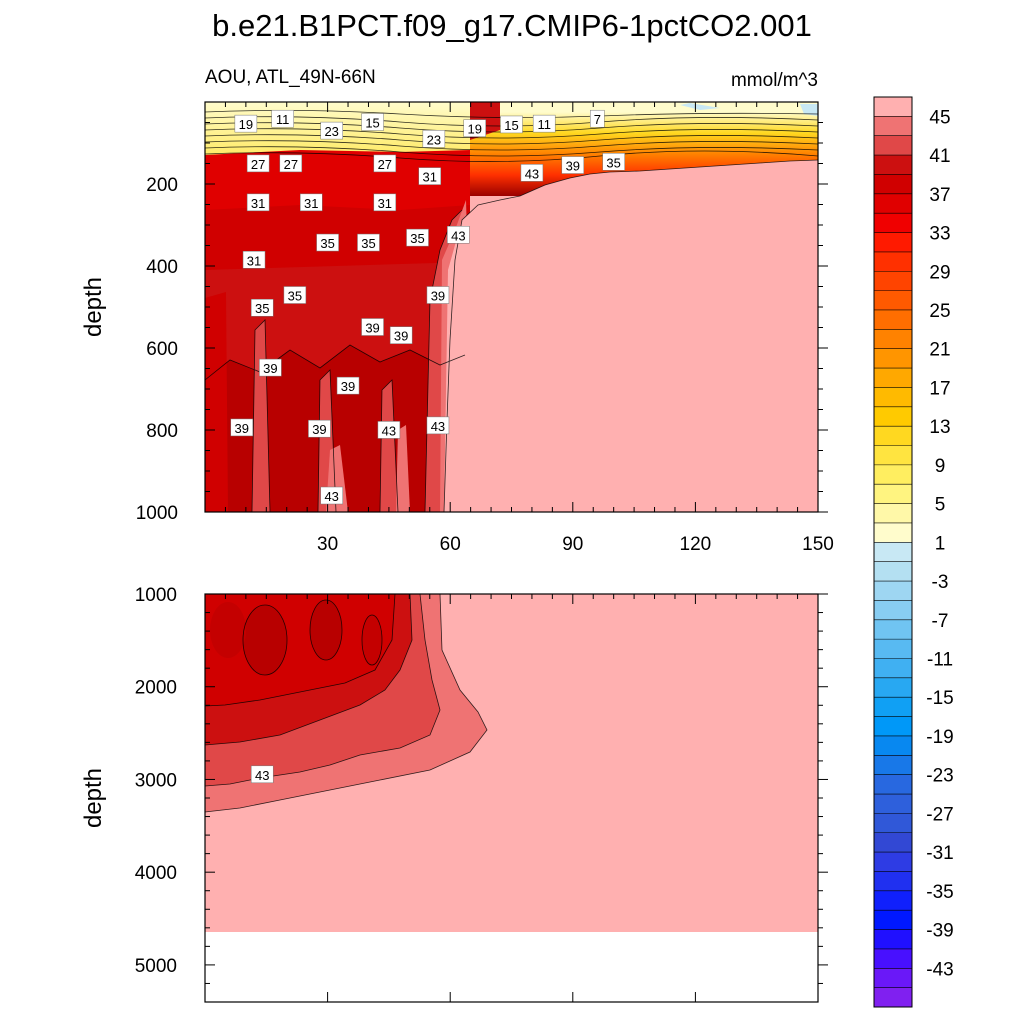 The width and height of the screenshot is (1024, 1024). I want to click on colorbar-label: 37, so click(939, 195).